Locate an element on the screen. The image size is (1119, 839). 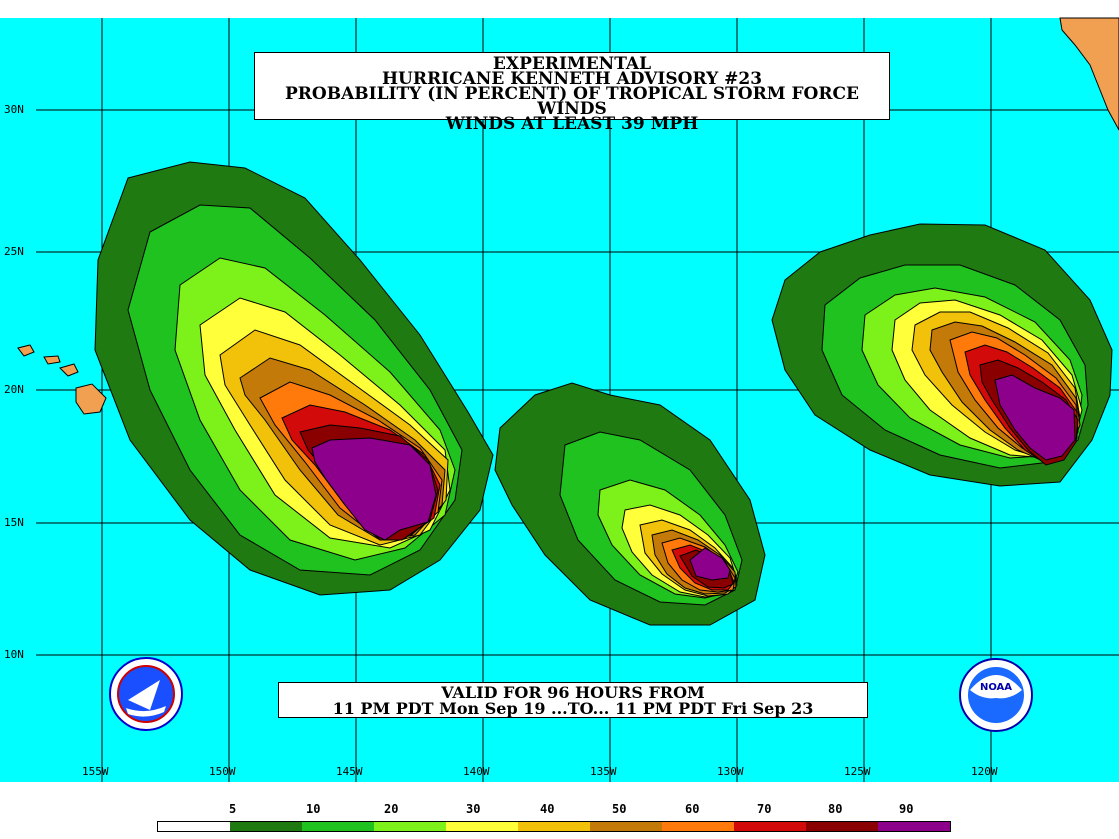
mexico-land is located at coordinates (1089, 74).